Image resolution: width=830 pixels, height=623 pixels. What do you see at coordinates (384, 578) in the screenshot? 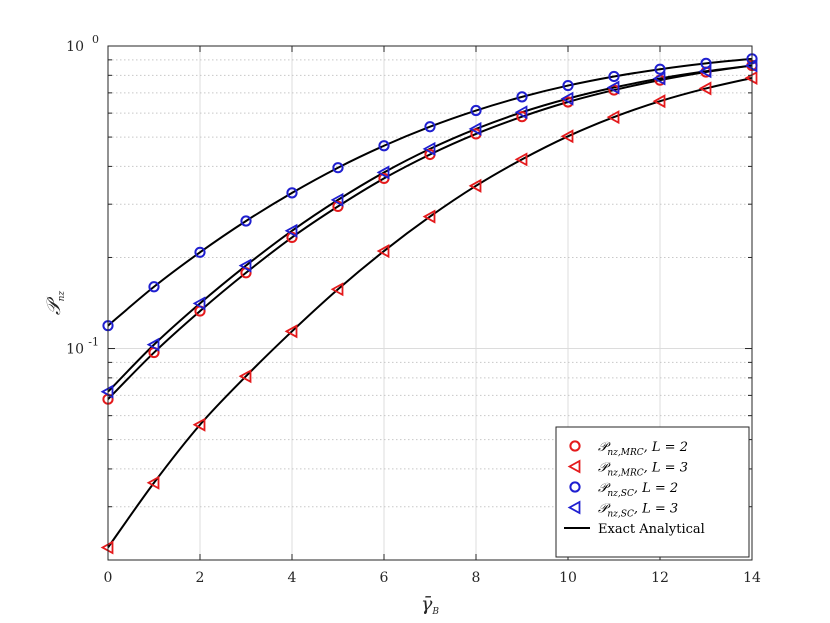
I see `x-tick-label: 6` at bounding box center [384, 578].